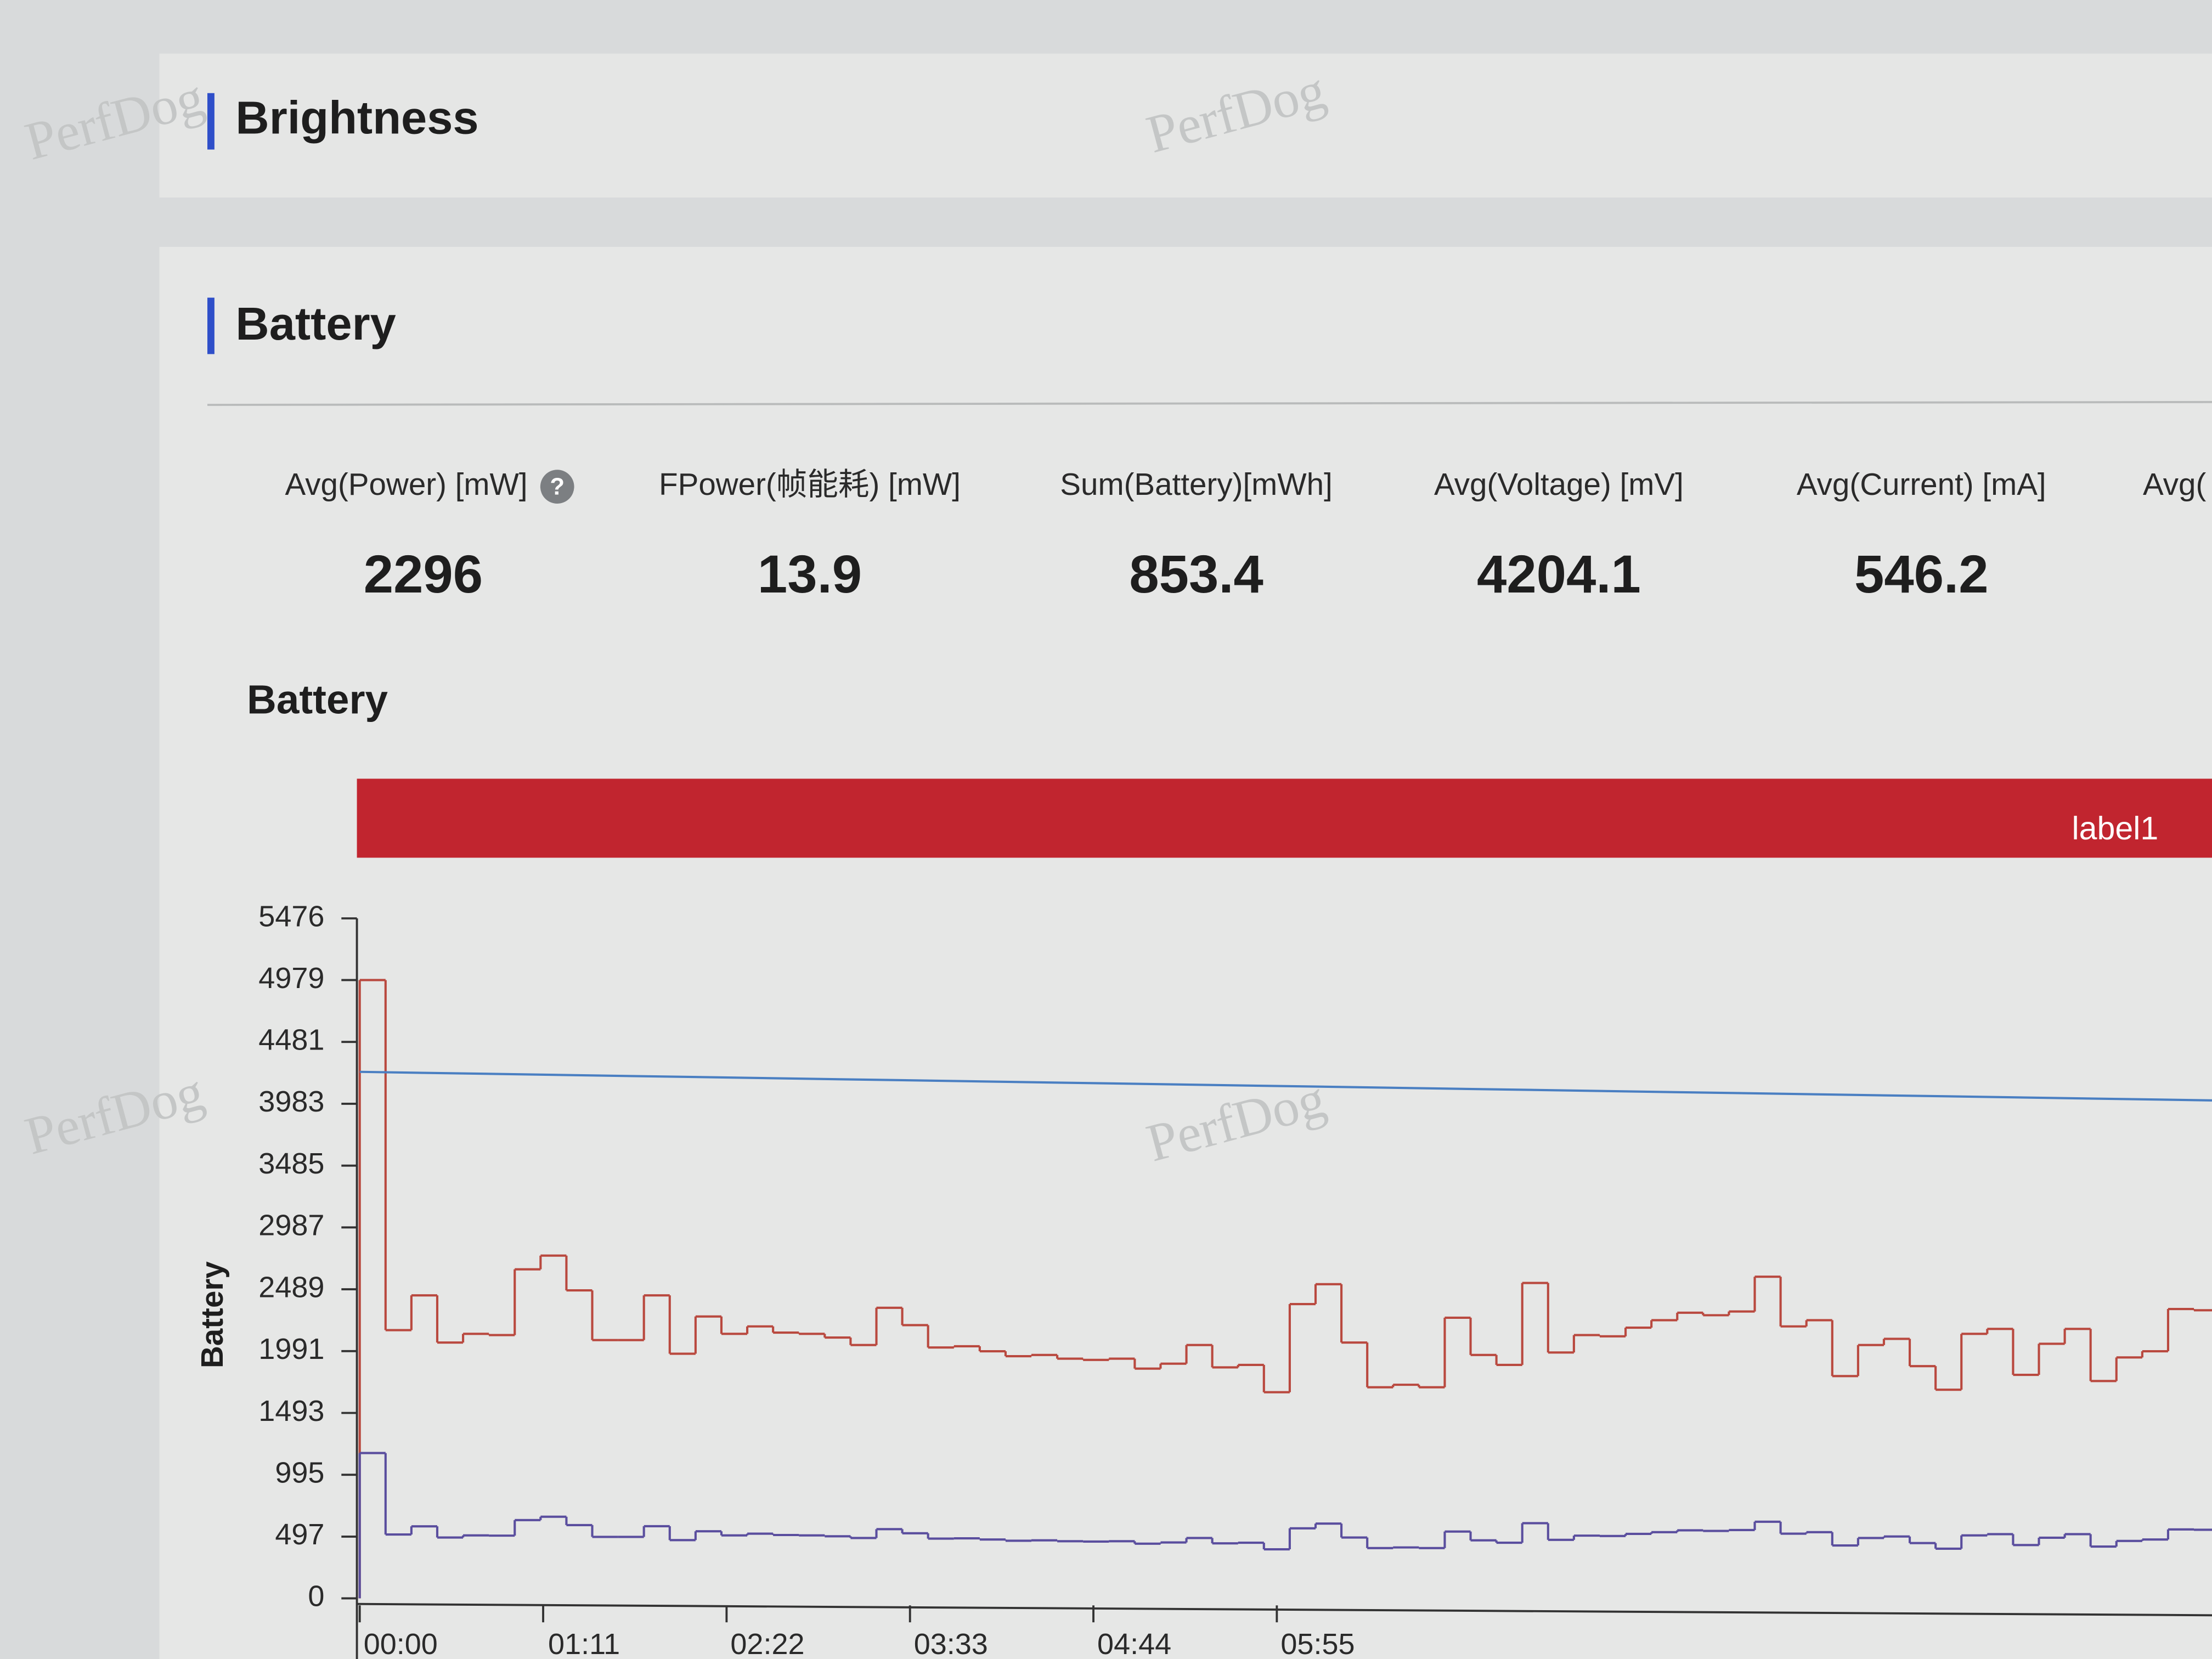 The height and width of the screenshot is (1659, 2212). Describe the element at coordinates (291, 1225) in the screenshot. I see `y-tick-label: 2987` at that location.